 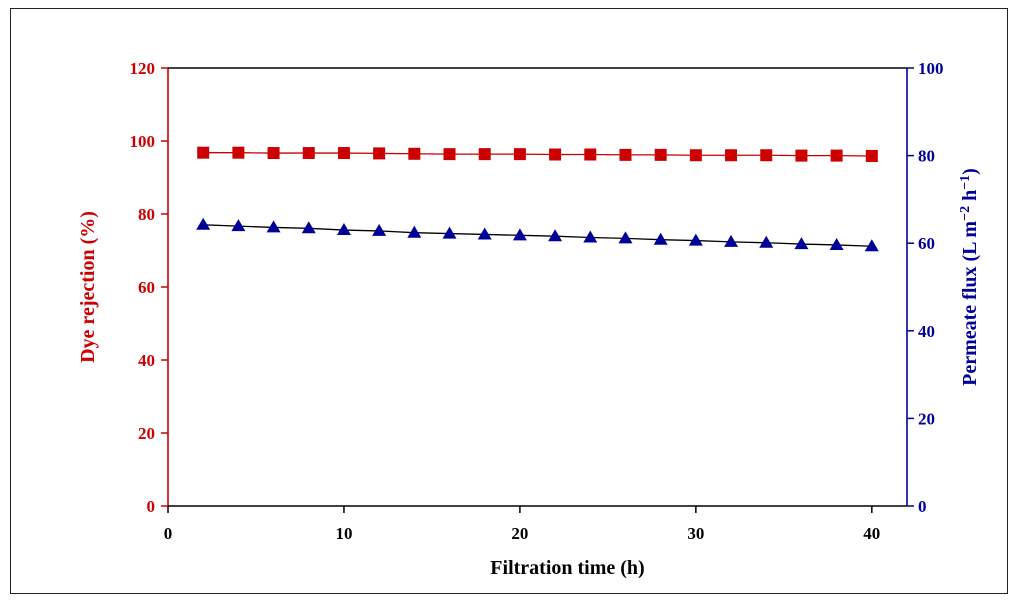 What do you see at coordinates (567, 568) in the screenshot?
I see `x-axis-title: Filtration time (h)` at bounding box center [567, 568].